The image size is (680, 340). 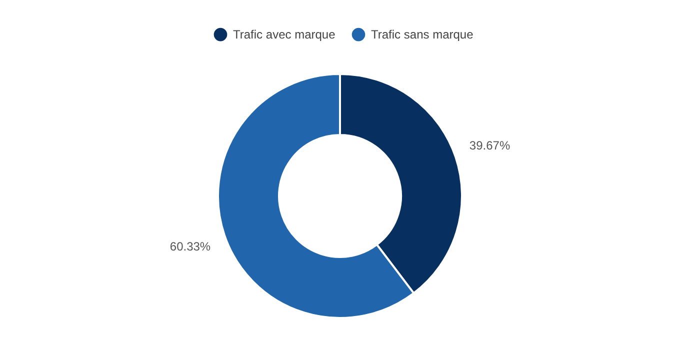 I want to click on data-label: 60.33%, so click(x=190, y=246).